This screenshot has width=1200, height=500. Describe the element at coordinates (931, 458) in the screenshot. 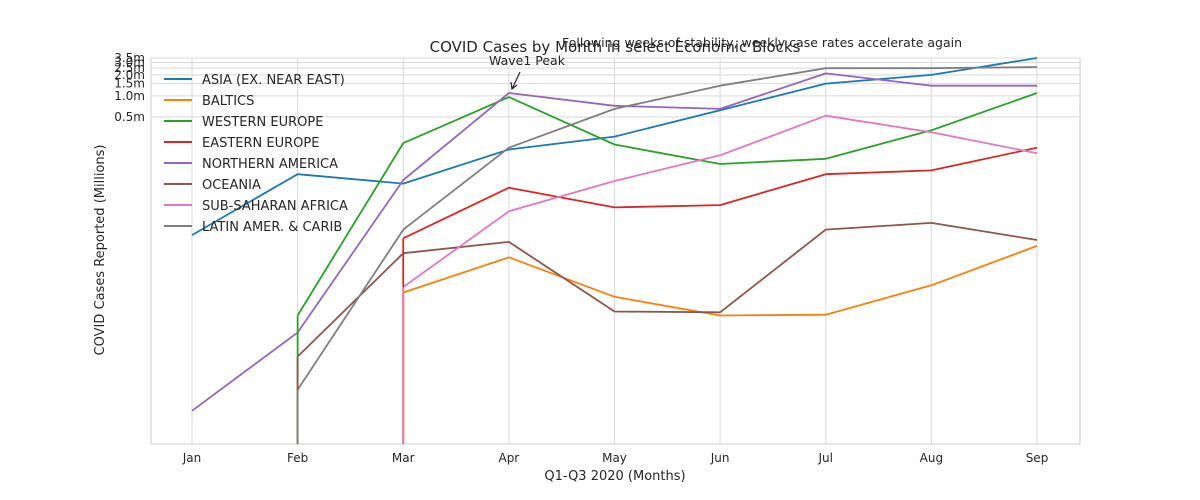

I see `x-tick-label: Aug` at that location.